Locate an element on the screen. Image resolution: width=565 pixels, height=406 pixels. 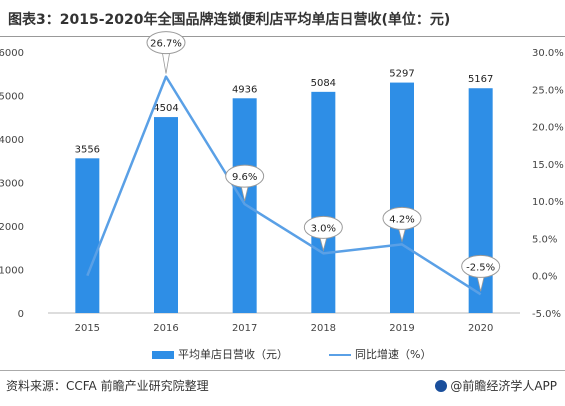
right-axis-tick-label: 25.0% is located at coordinates (548, 90).